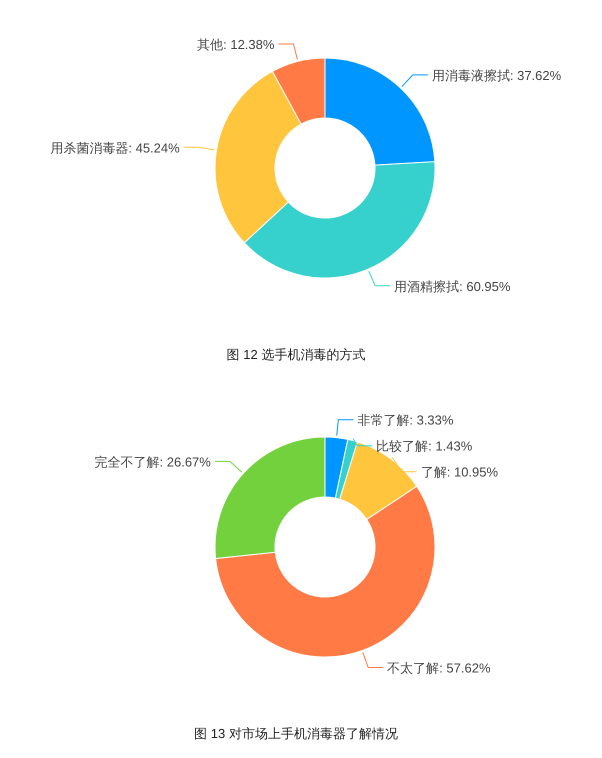 This screenshot has height=758, width=602. I want to click on legend-label: 比较了解: 1.43%, so click(424, 446).